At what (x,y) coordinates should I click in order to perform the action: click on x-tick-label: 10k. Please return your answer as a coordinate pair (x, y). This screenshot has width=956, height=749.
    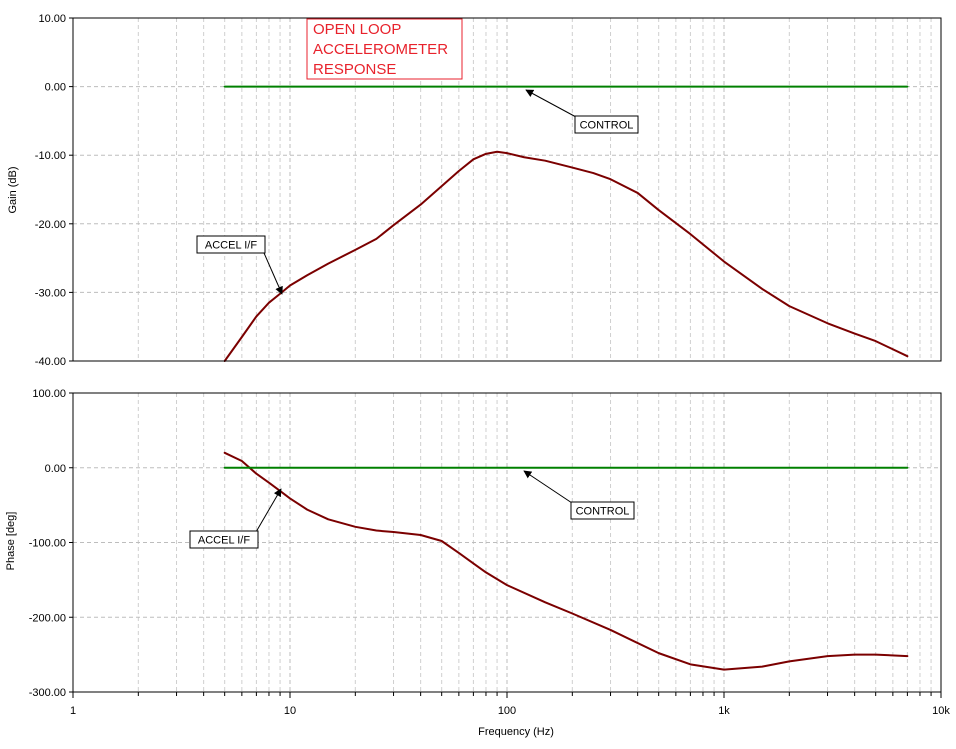
    Looking at the image, I should click on (941, 711).